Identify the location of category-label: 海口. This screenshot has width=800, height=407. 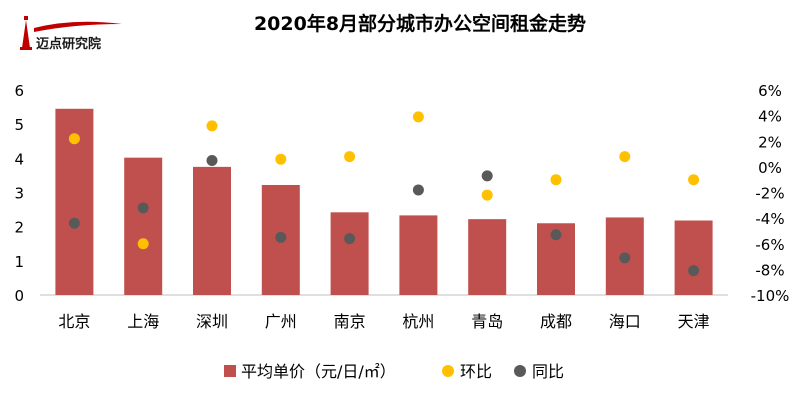
(625, 321).